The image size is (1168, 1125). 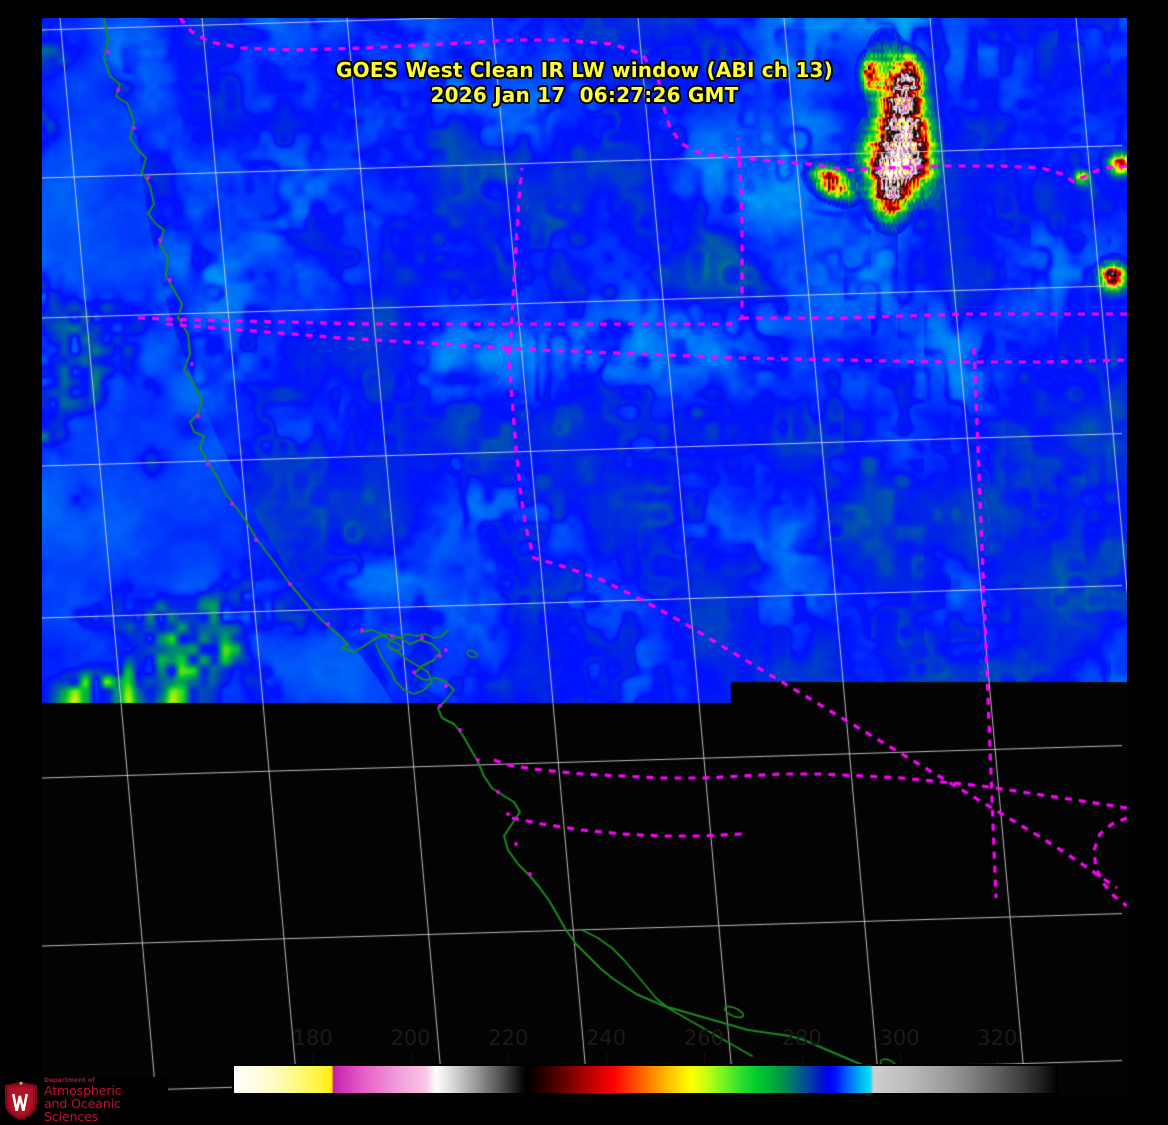 What do you see at coordinates (801, 1038) in the screenshot?
I see `colorbar-tick-label: 280` at bounding box center [801, 1038].